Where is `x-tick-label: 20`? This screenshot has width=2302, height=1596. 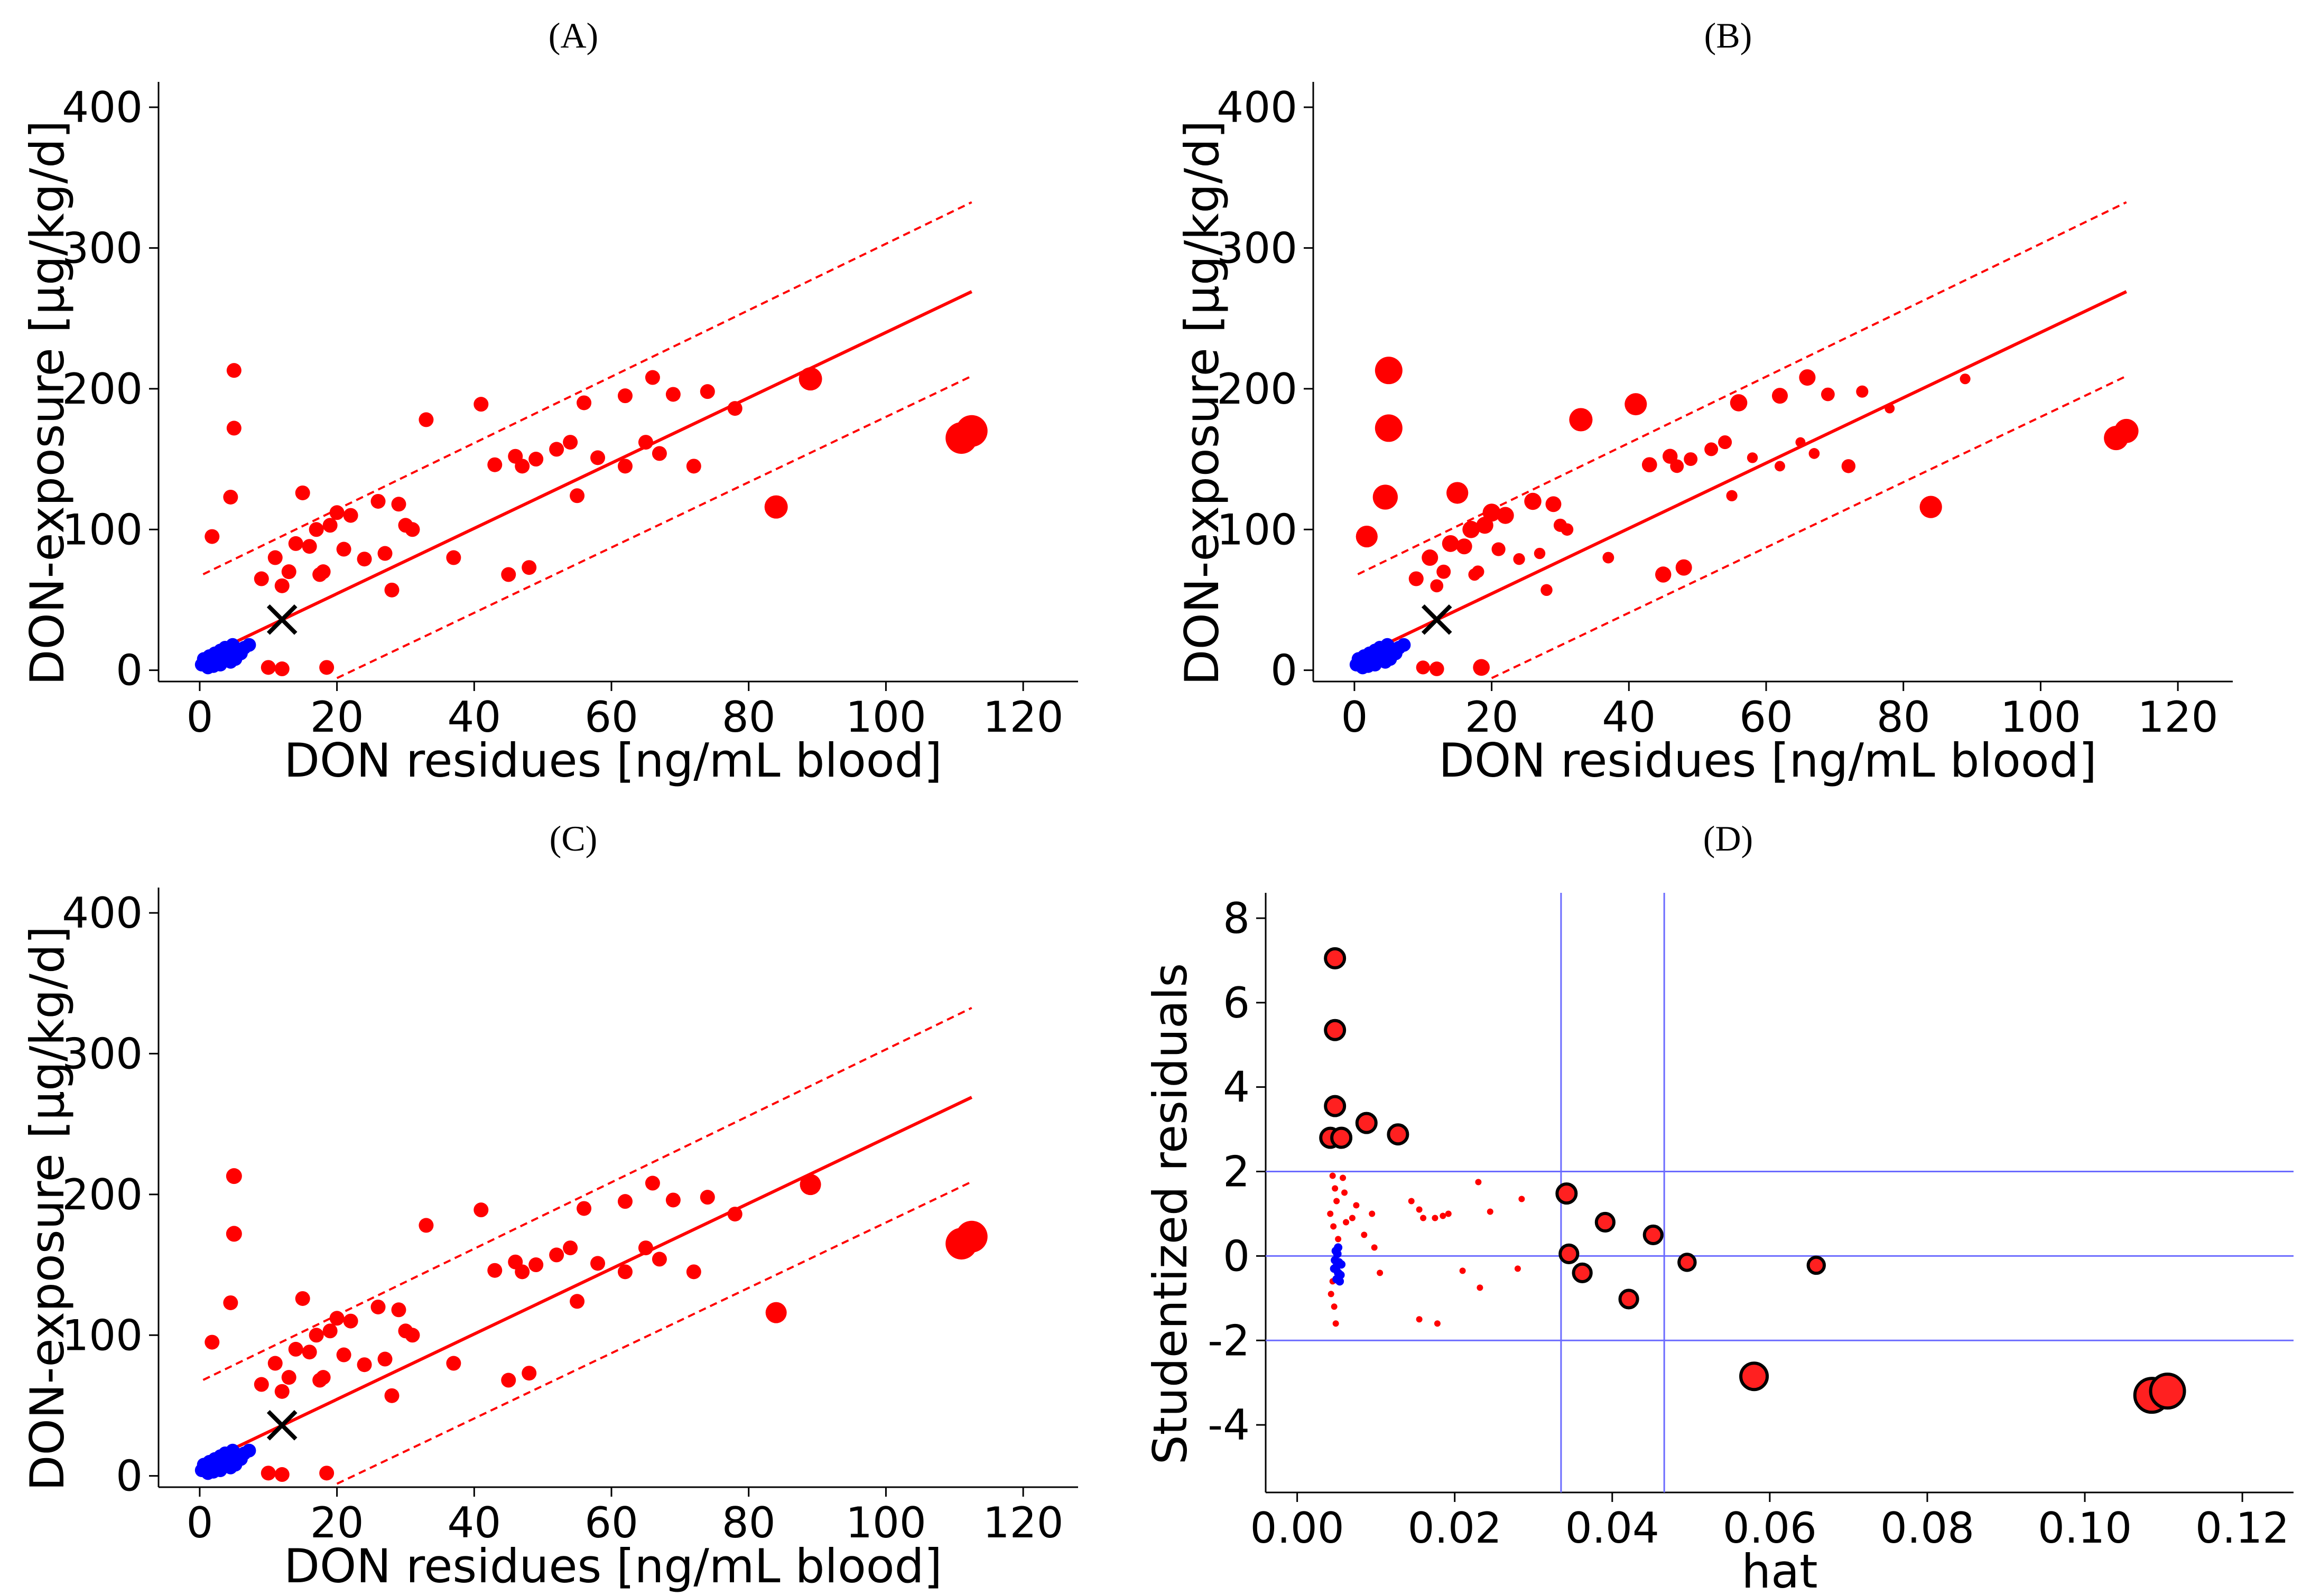
x-tick-label: 20 is located at coordinates (1492, 717).